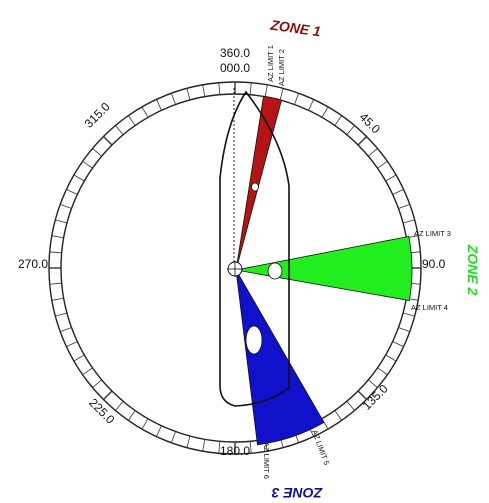 The width and height of the screenshot is (489, 503). What do you see at coordinates (255, 187) in the screenshot?
I see `zone-1-thruster-marker` at bounding box center [255, 187].